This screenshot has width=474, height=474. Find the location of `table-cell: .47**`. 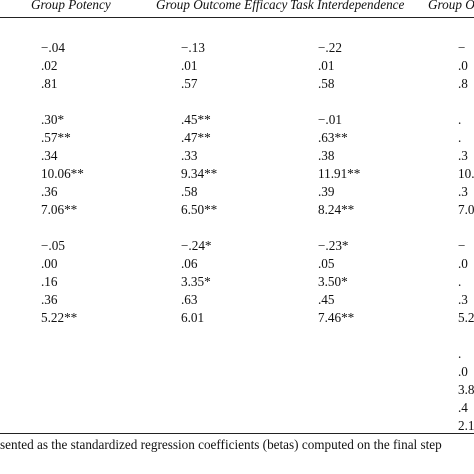

table-cell: .47** is located at coordinates (196, 137).